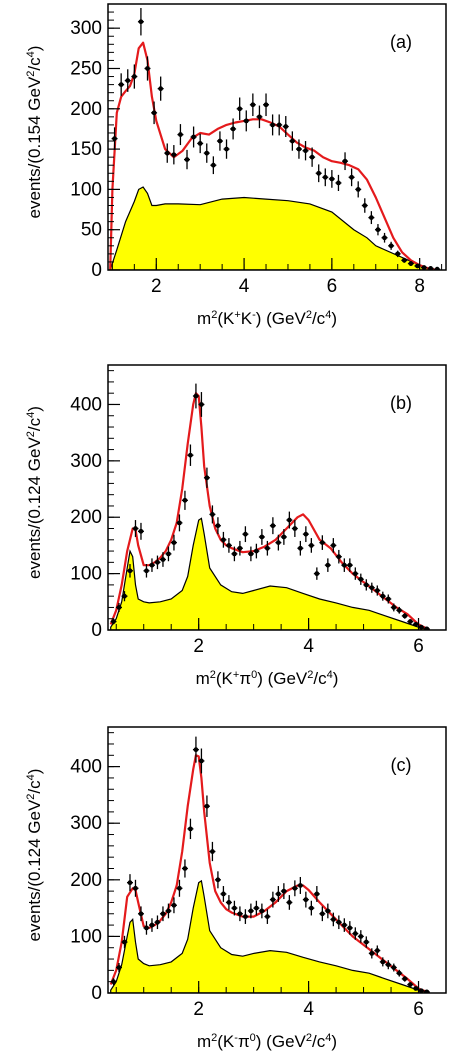 The width and height of the screenshot is (461, 1055). I want to click on panel-c-x-axis-label-end: ) (GeV, so click(281, 1041).